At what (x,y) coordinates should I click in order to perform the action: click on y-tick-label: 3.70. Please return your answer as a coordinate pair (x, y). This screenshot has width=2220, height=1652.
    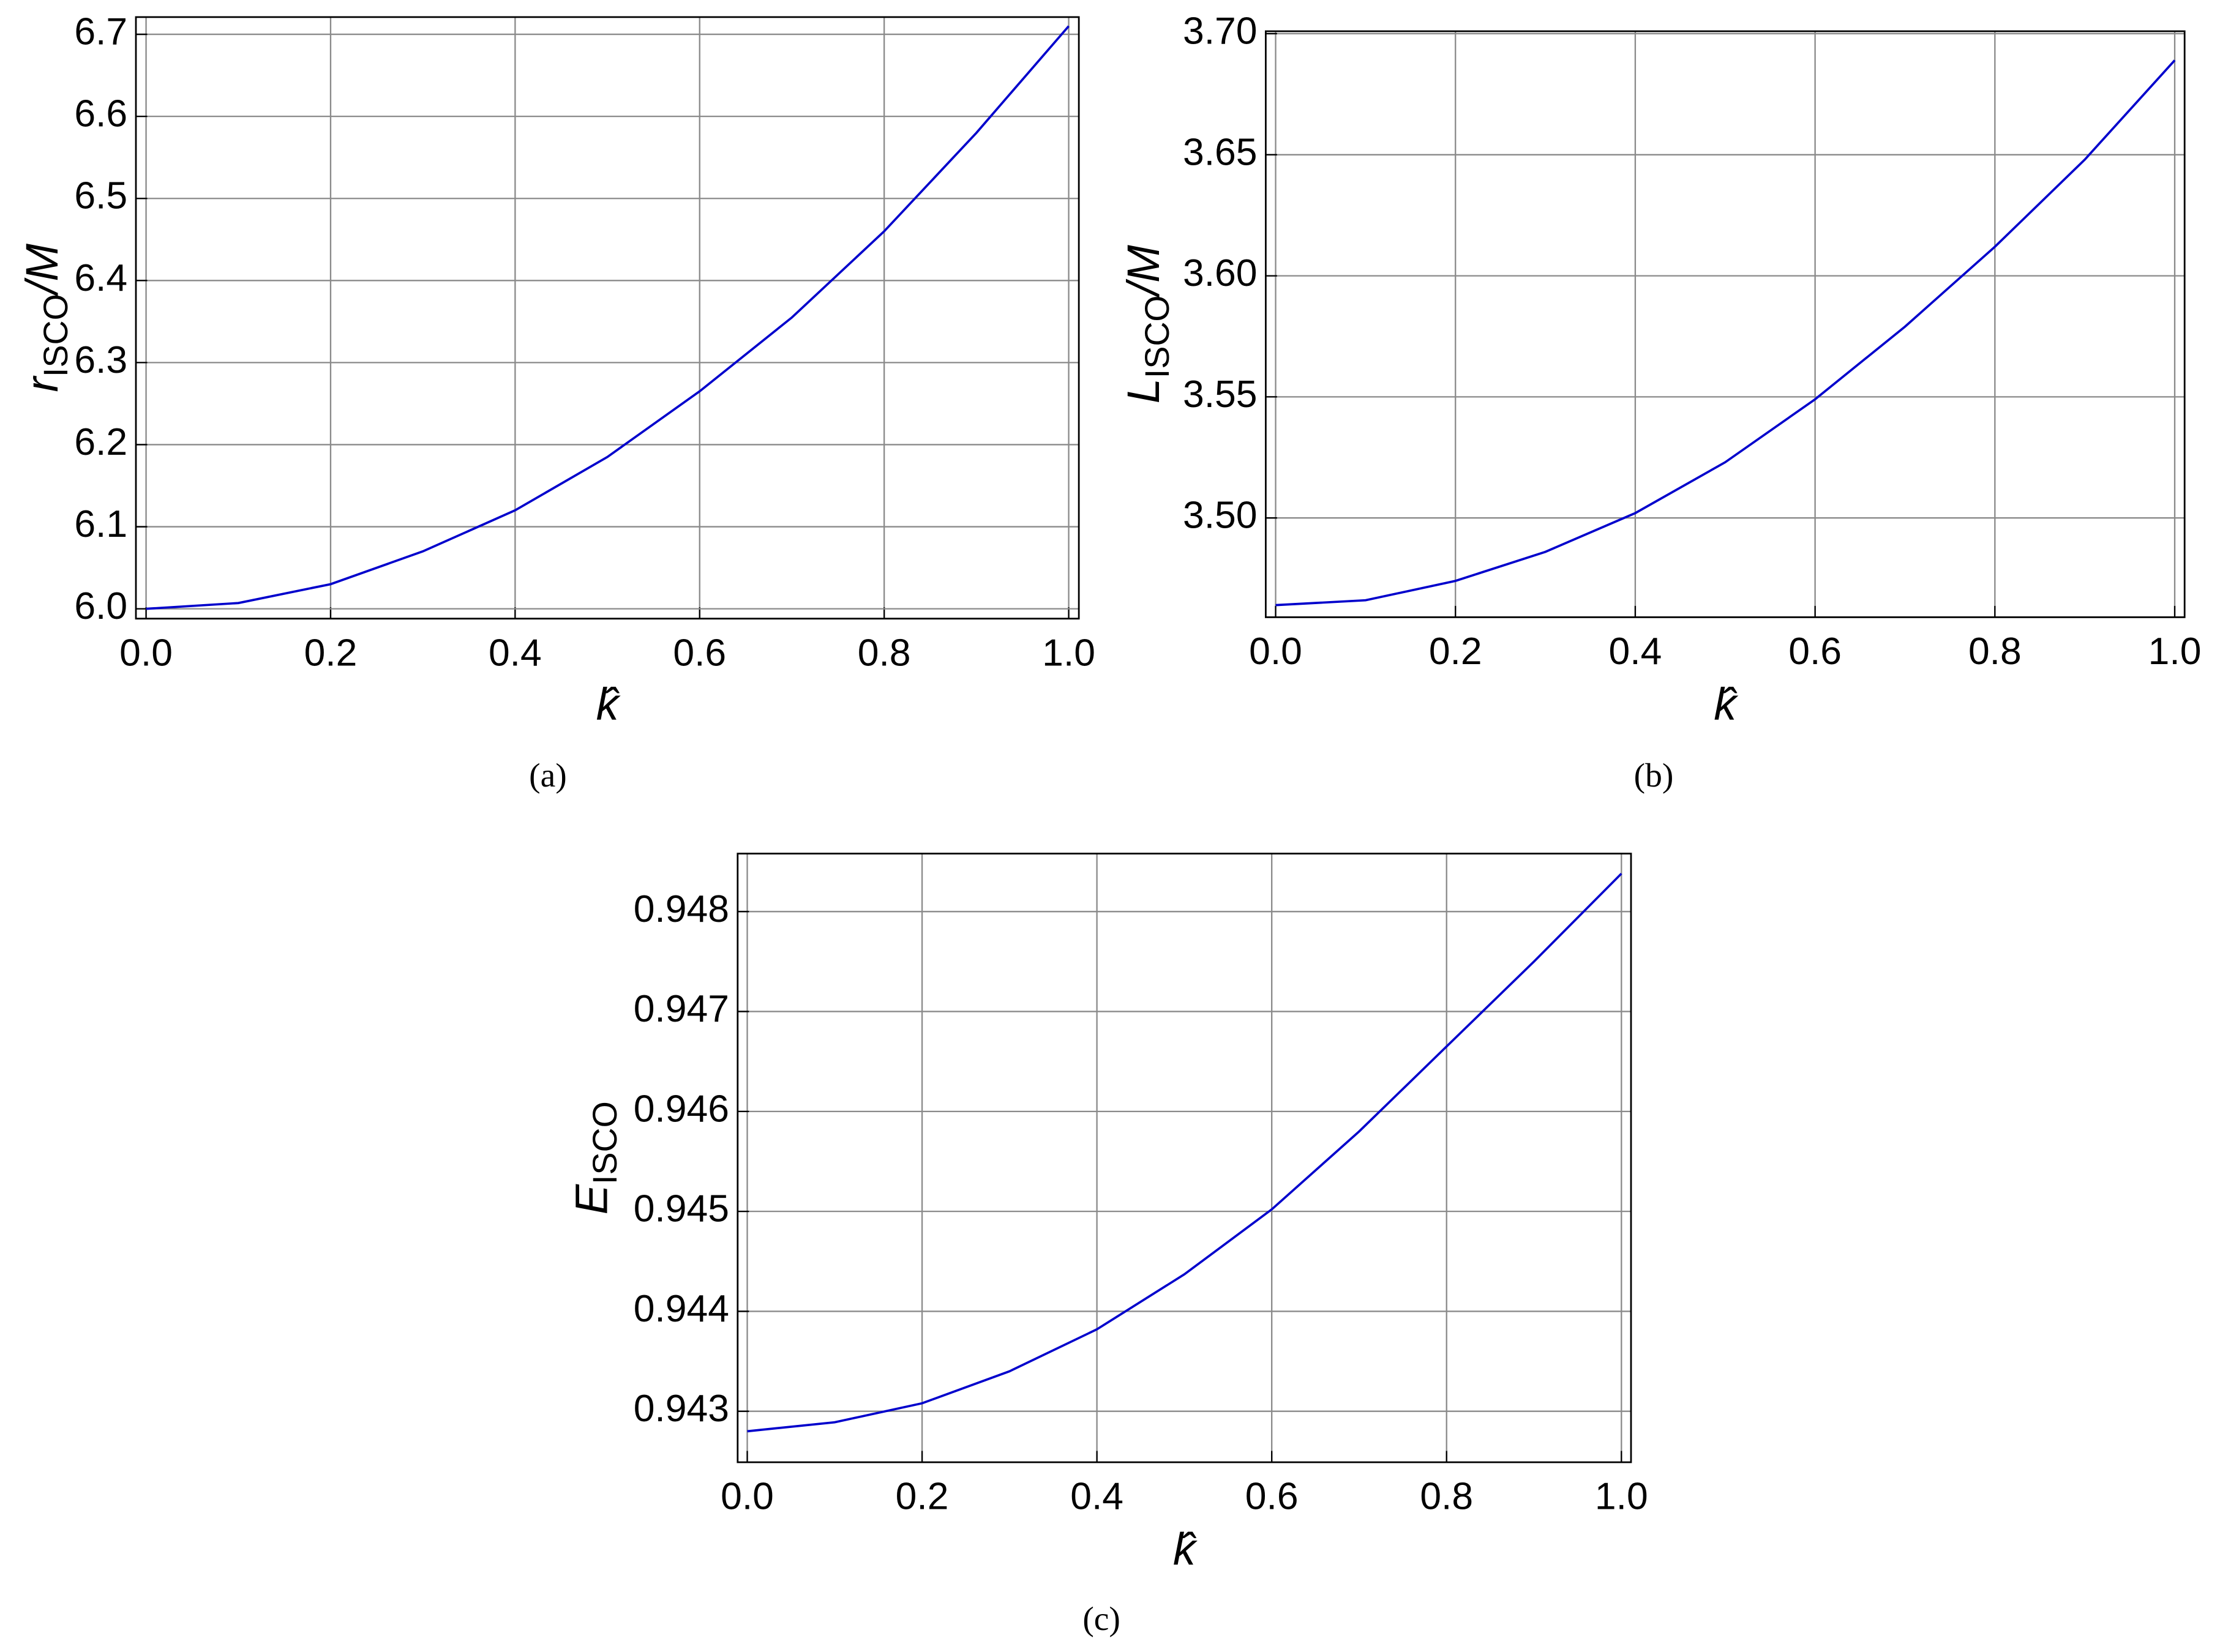
    Looking at the image, I should click on (1220, 31).